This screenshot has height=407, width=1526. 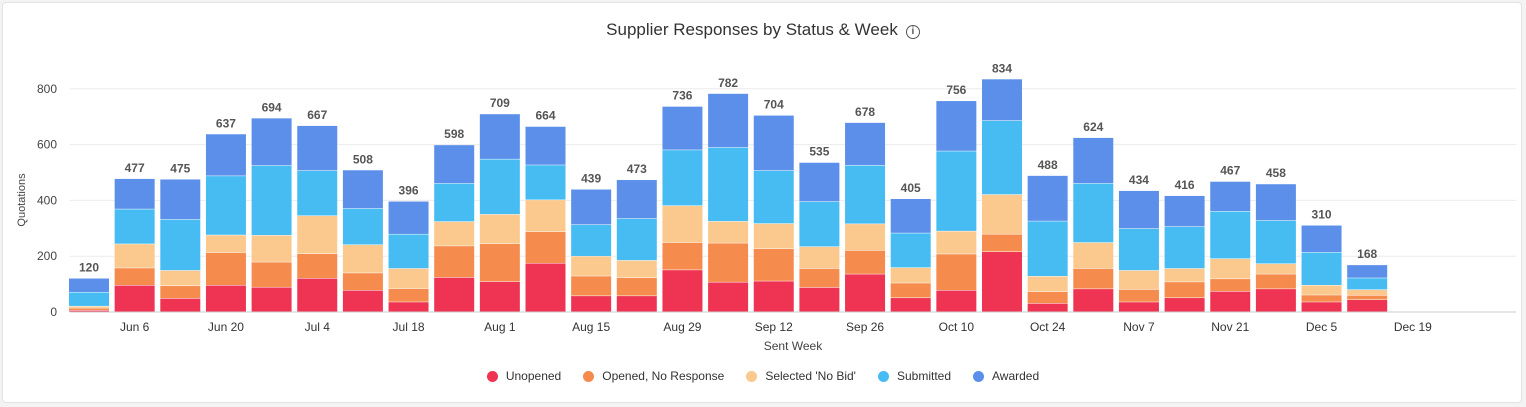 I want to click on bar-total-label: 782, so click(x=728, y=83).